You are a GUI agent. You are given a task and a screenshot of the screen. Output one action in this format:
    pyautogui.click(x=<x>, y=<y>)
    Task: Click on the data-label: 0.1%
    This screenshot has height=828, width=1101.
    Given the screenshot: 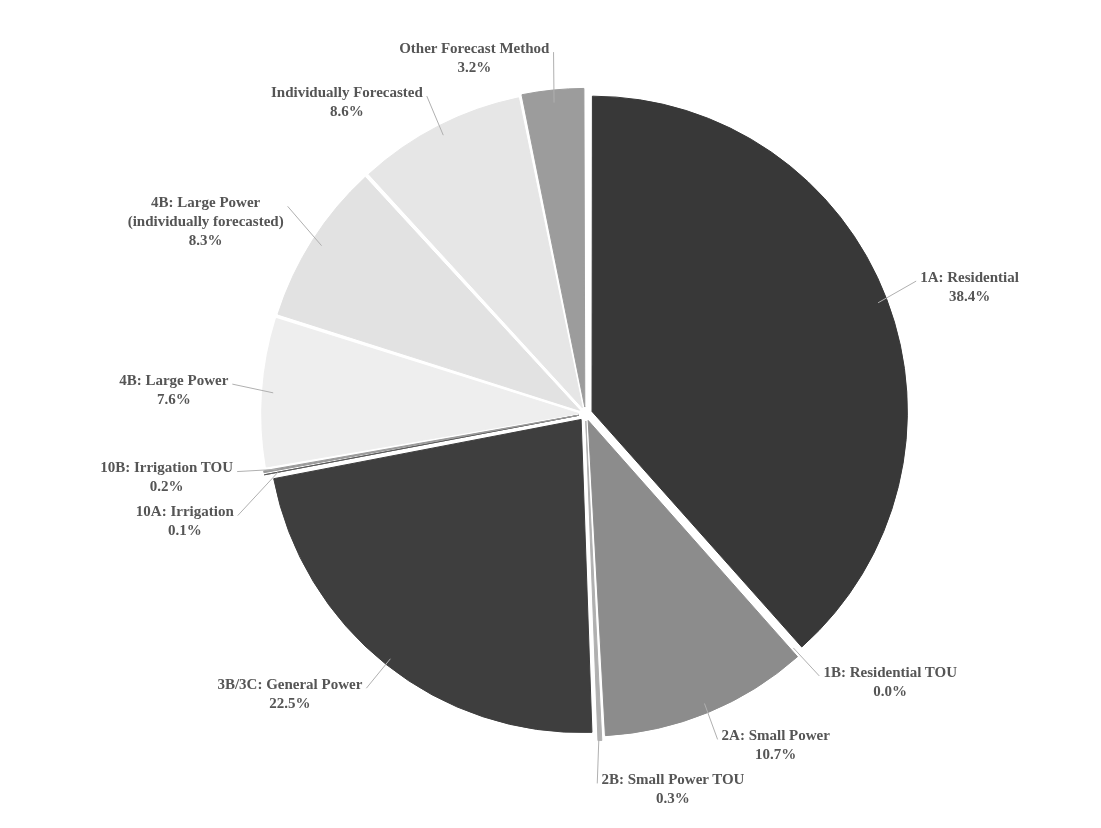 What is the action you would take?
    pyautogui.click(x=184, y=530)
    